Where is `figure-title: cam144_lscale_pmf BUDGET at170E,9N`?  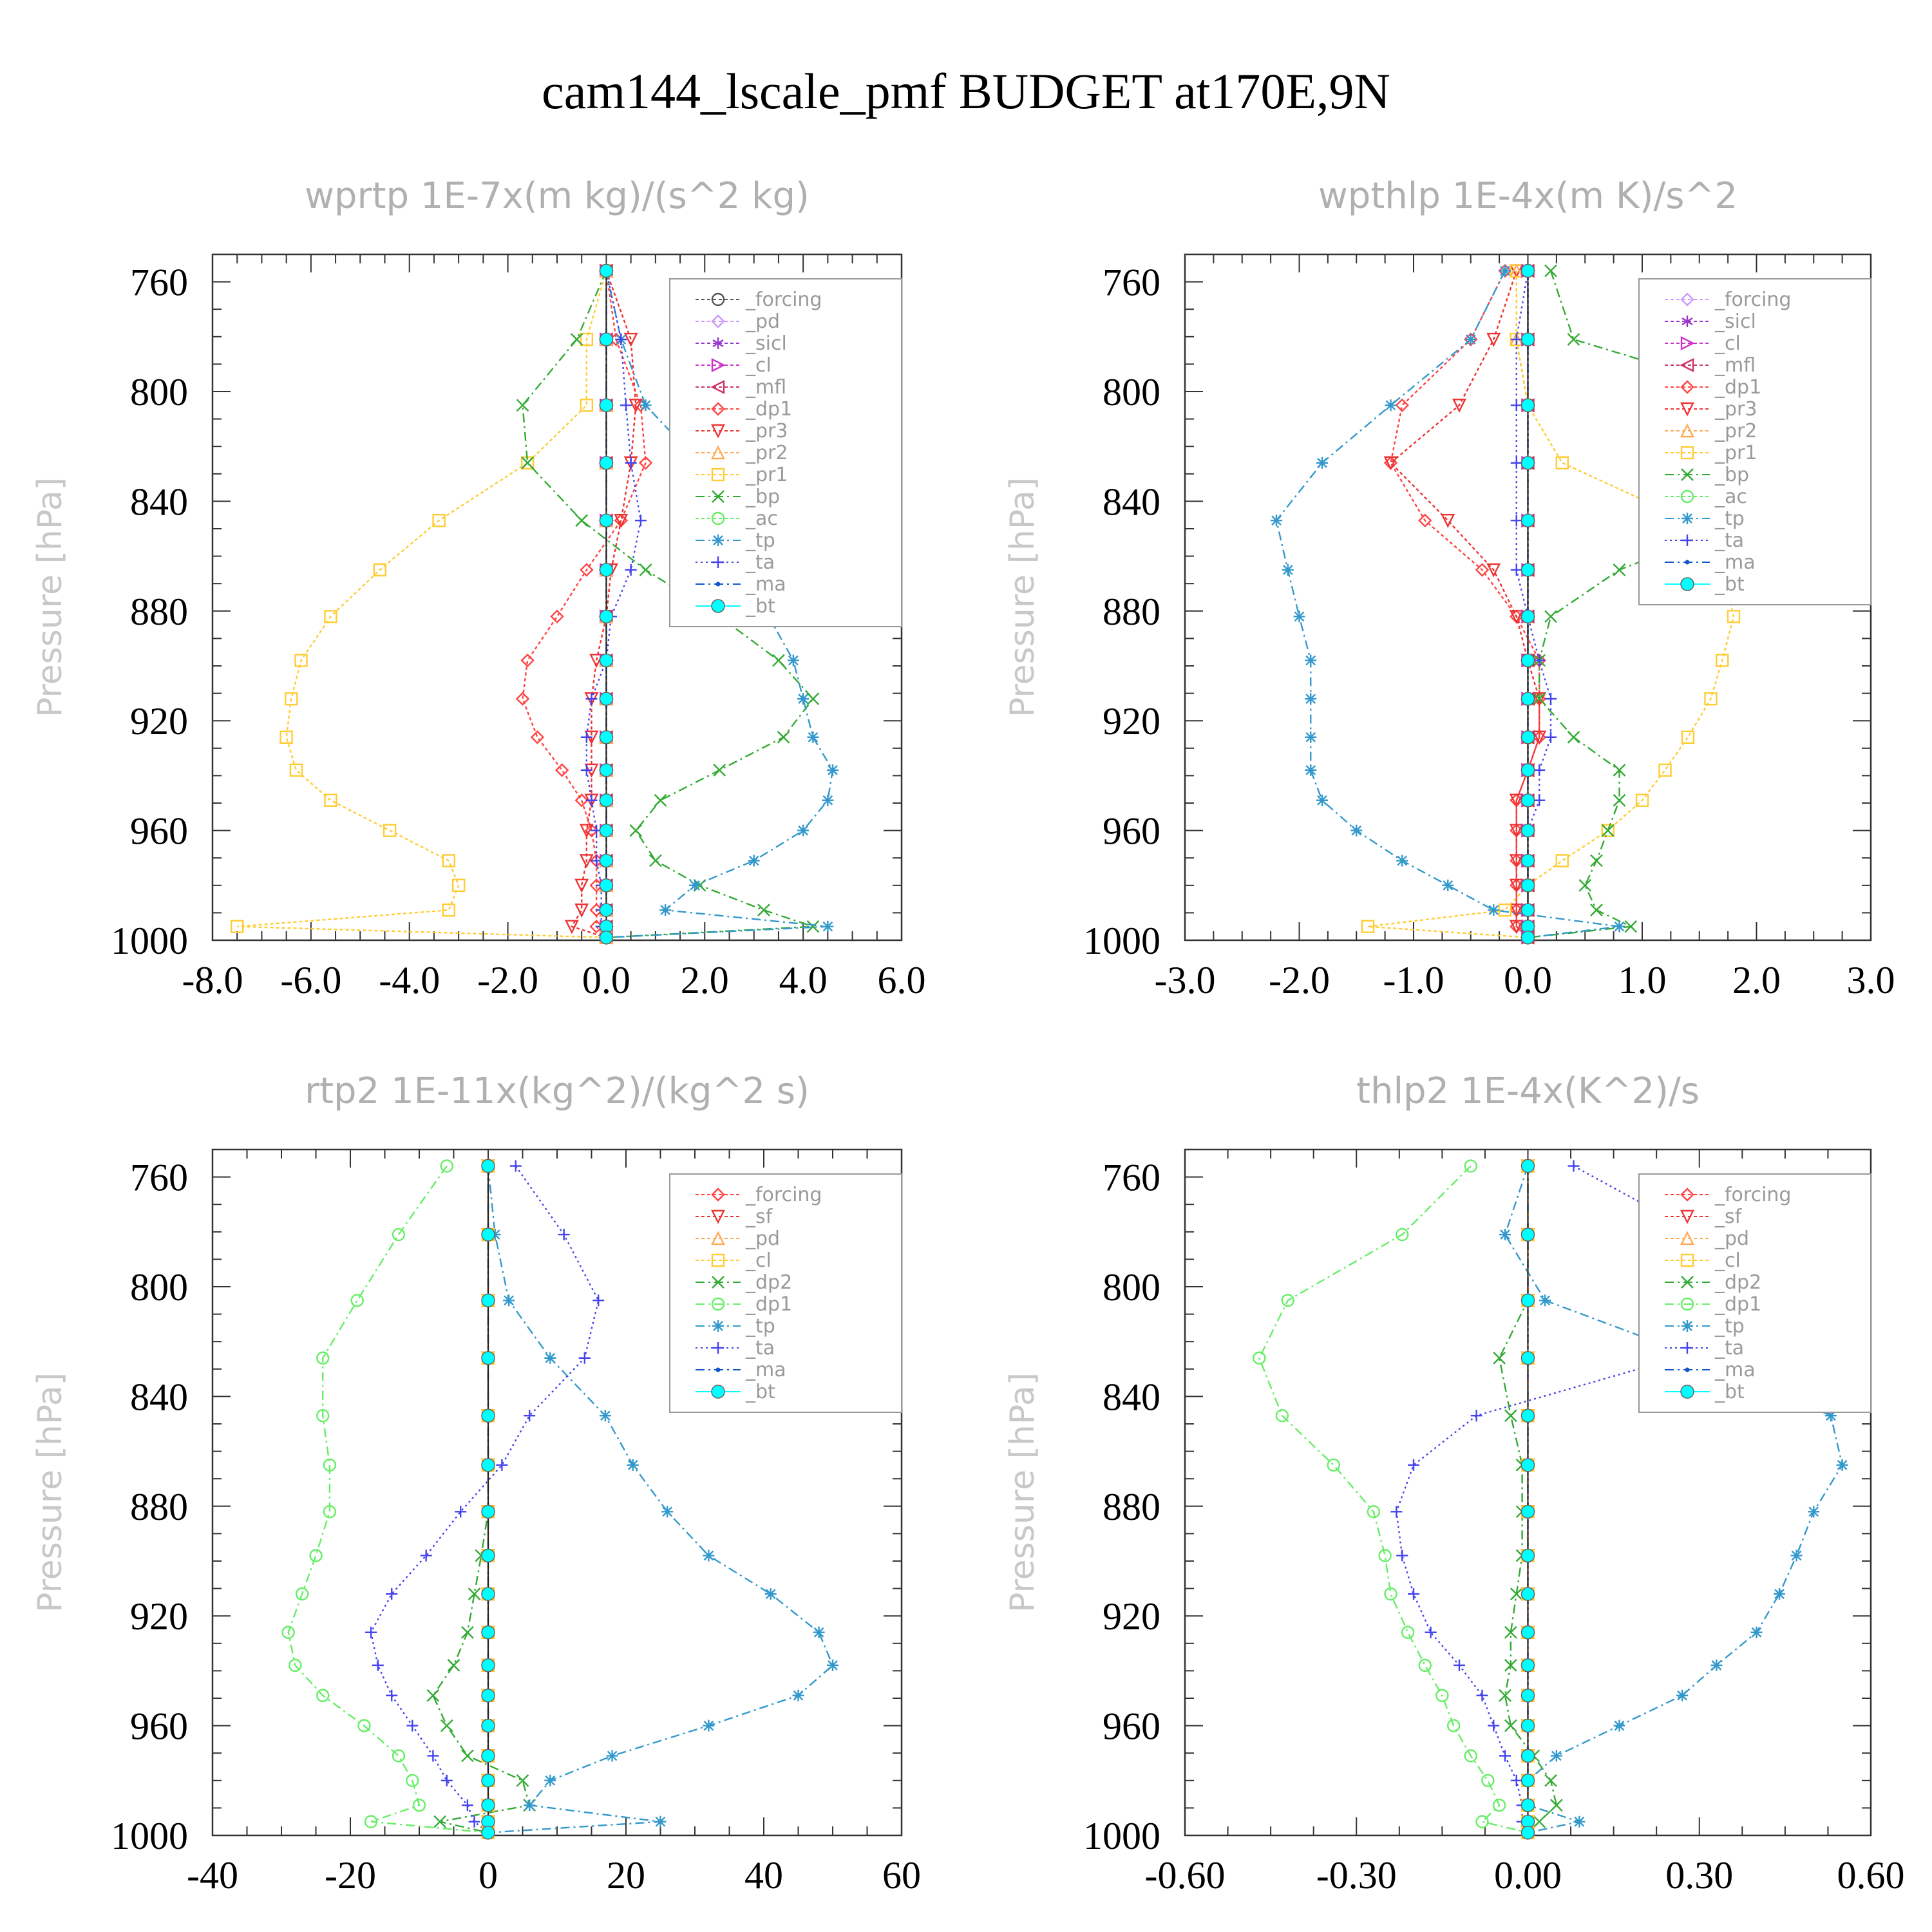 figure-title: cam144_lscale_pmf BUDGET at170E,9N is located at coordinates (966, 91).